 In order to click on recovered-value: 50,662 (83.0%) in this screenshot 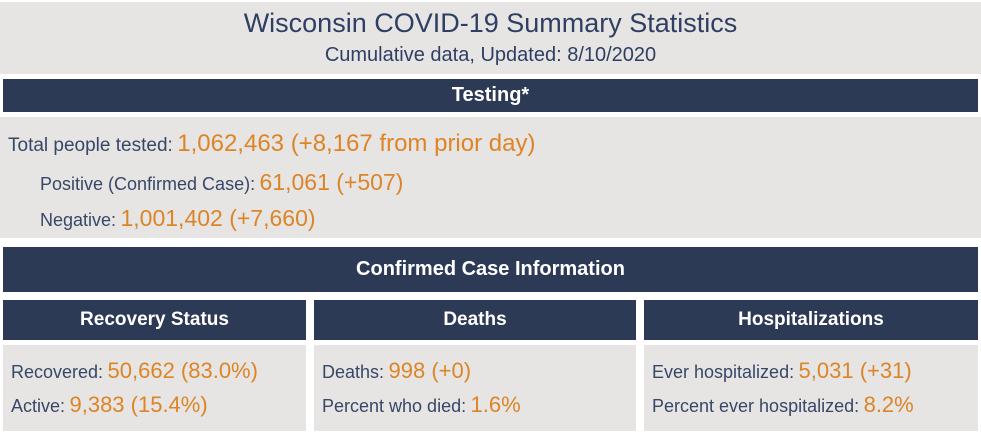, I will do `click(182, 370)`.